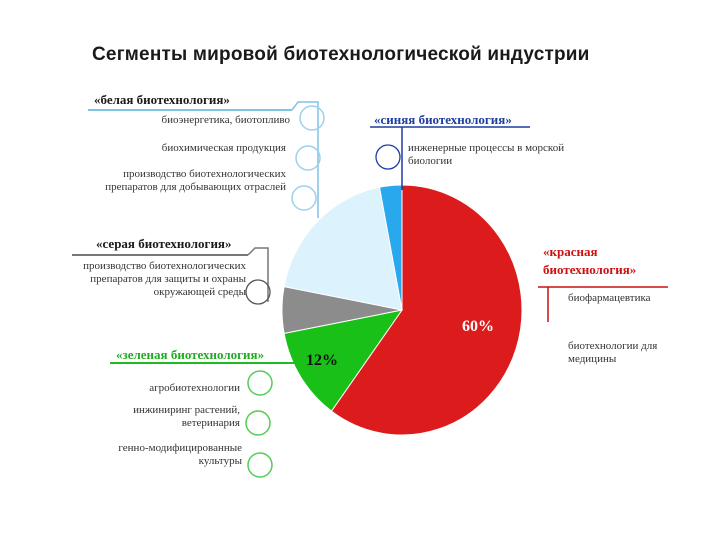  I want to click on white-group-bracket, so click(305, 159).